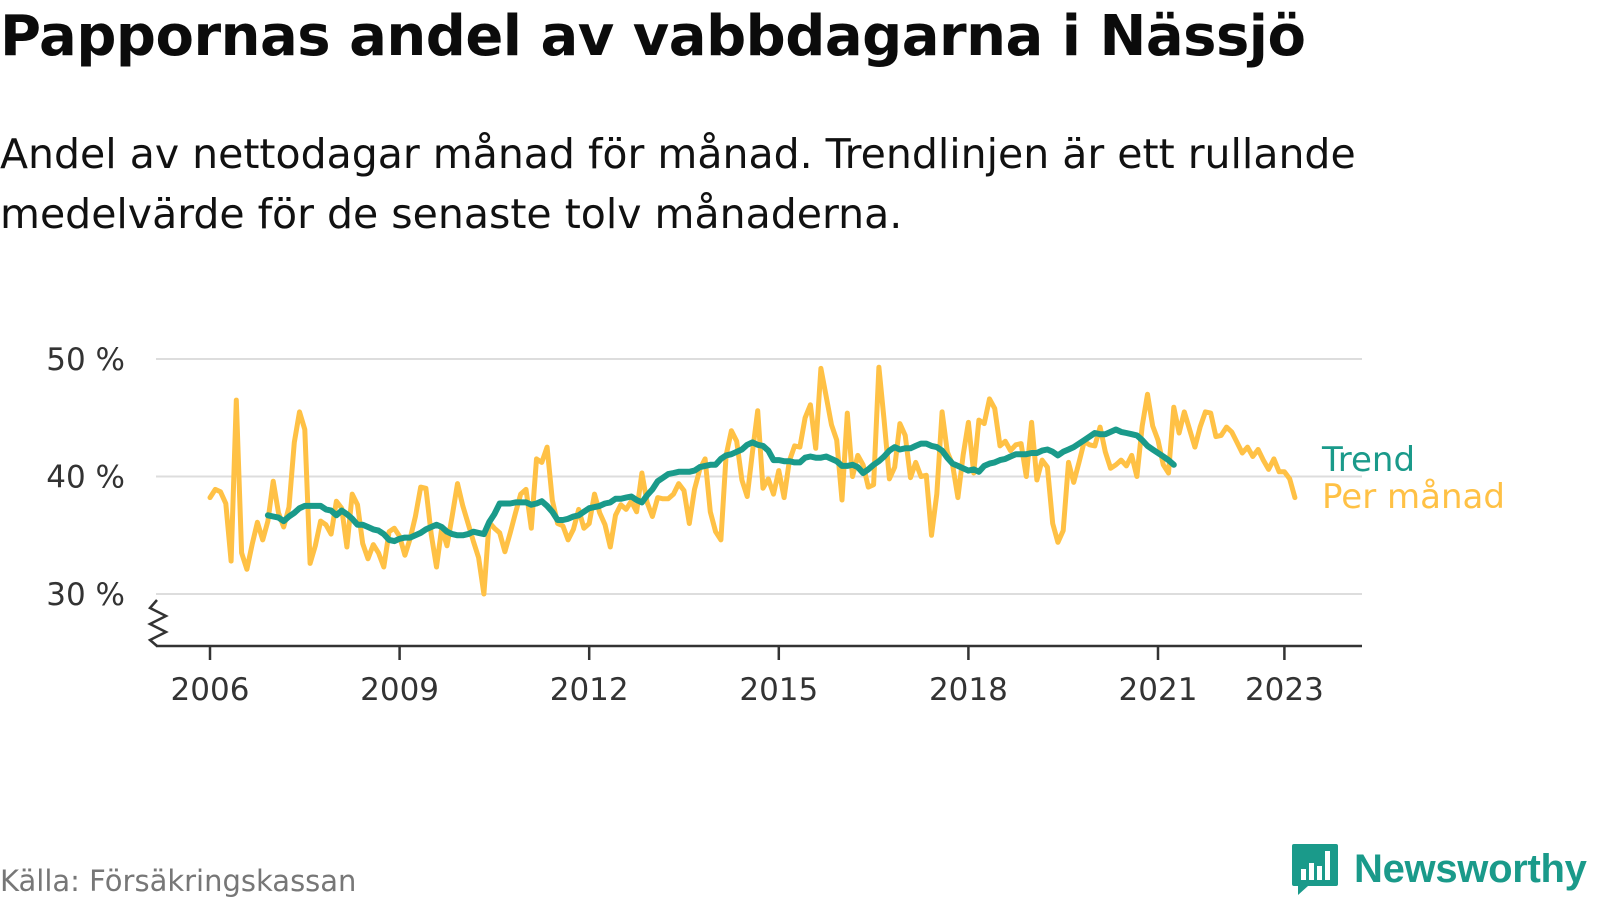  I want to click on y-tick-label: 30 %, so click(85, 595).